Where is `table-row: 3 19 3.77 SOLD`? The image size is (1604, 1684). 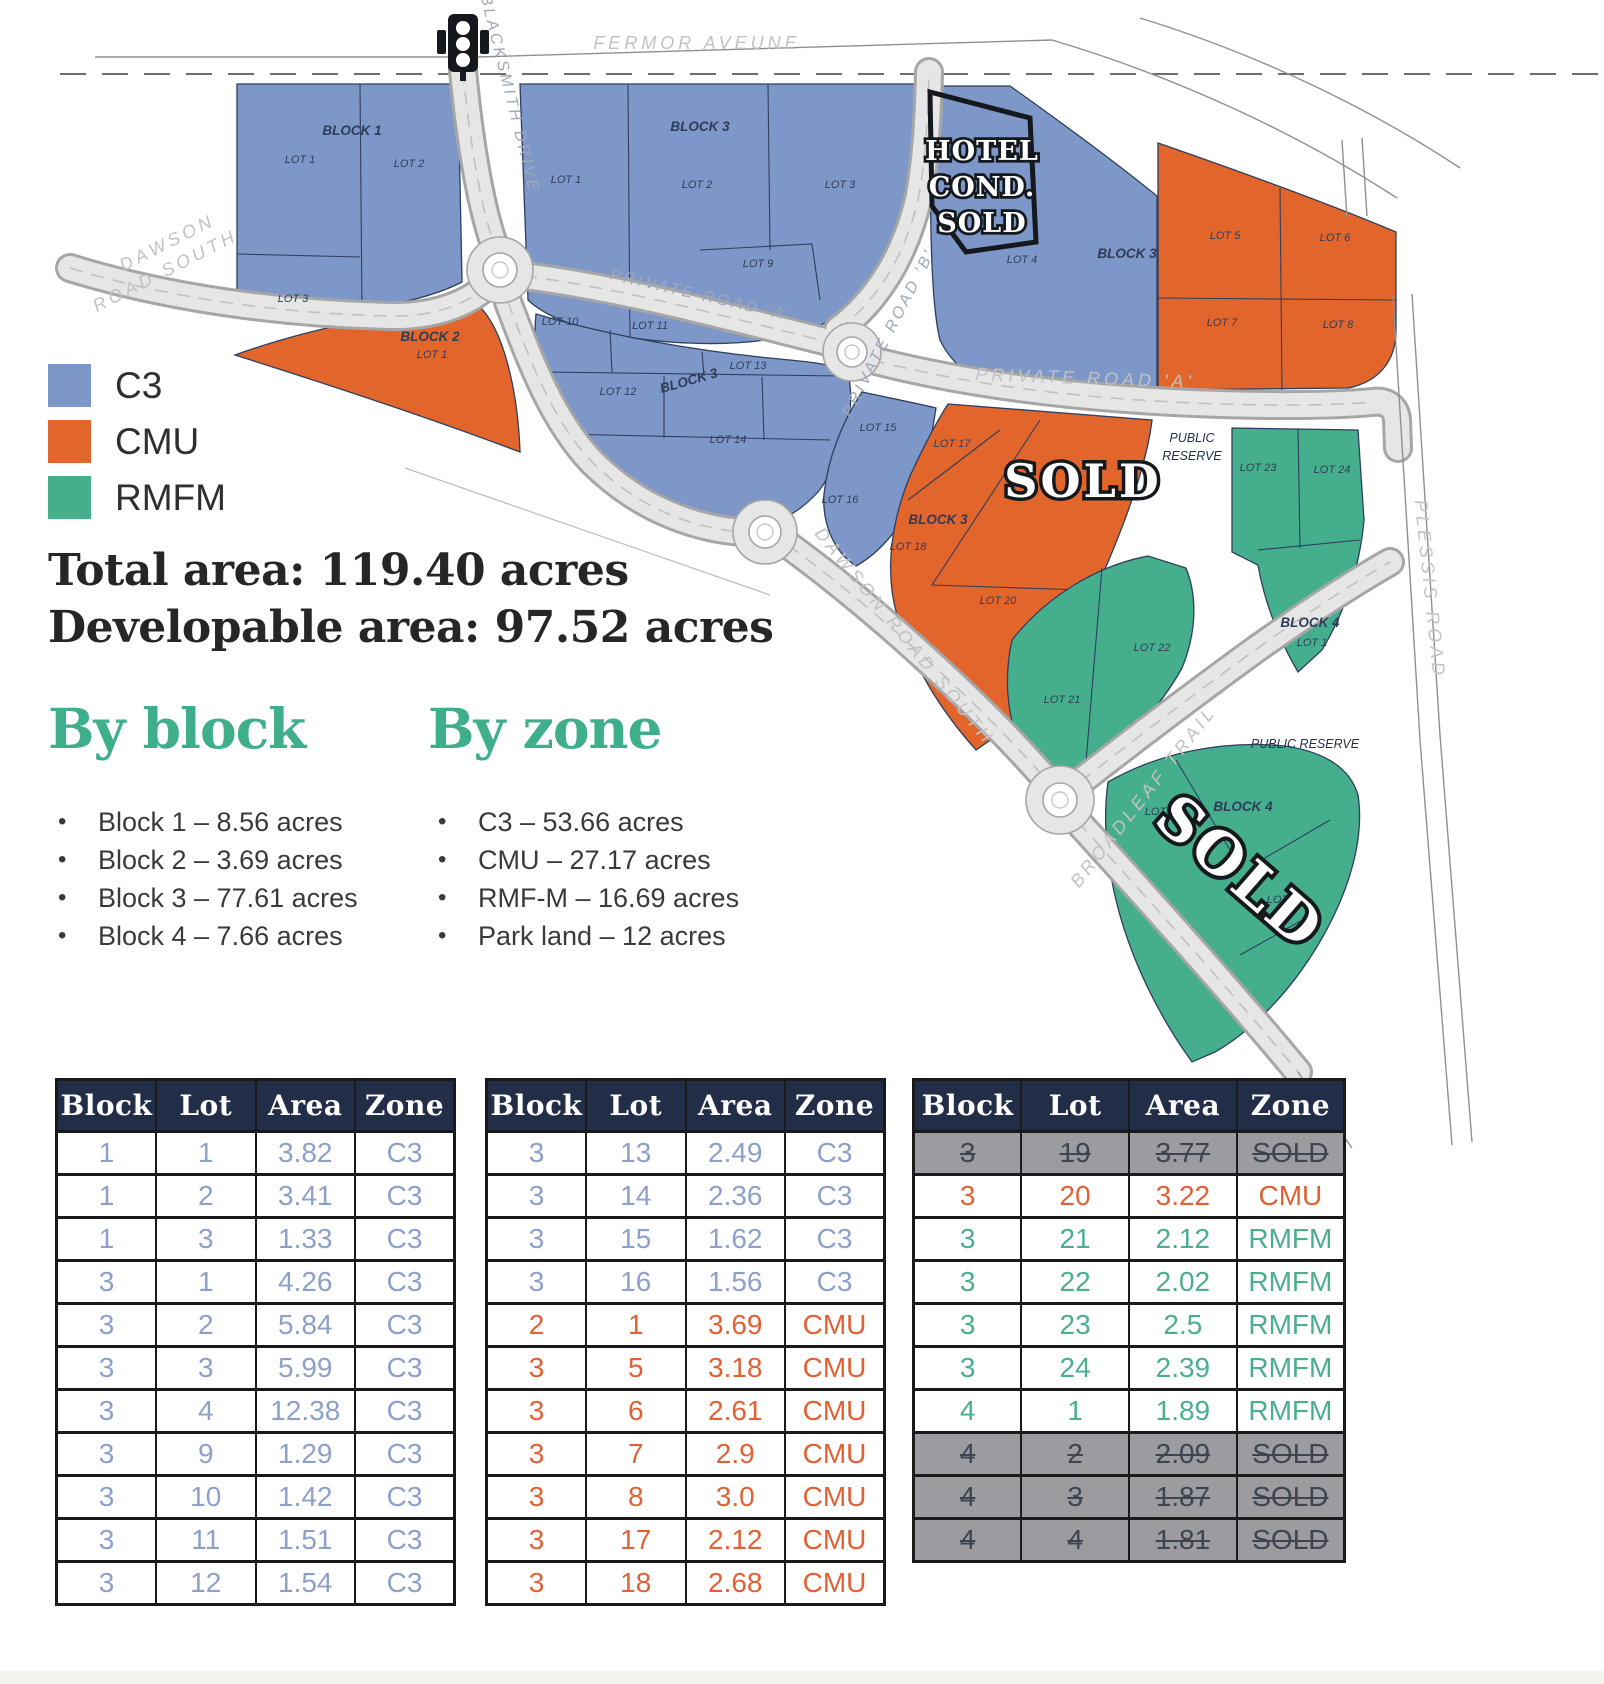
table-row: 3 19 3.77 SOLD is located at coordinates (1129, 1153).